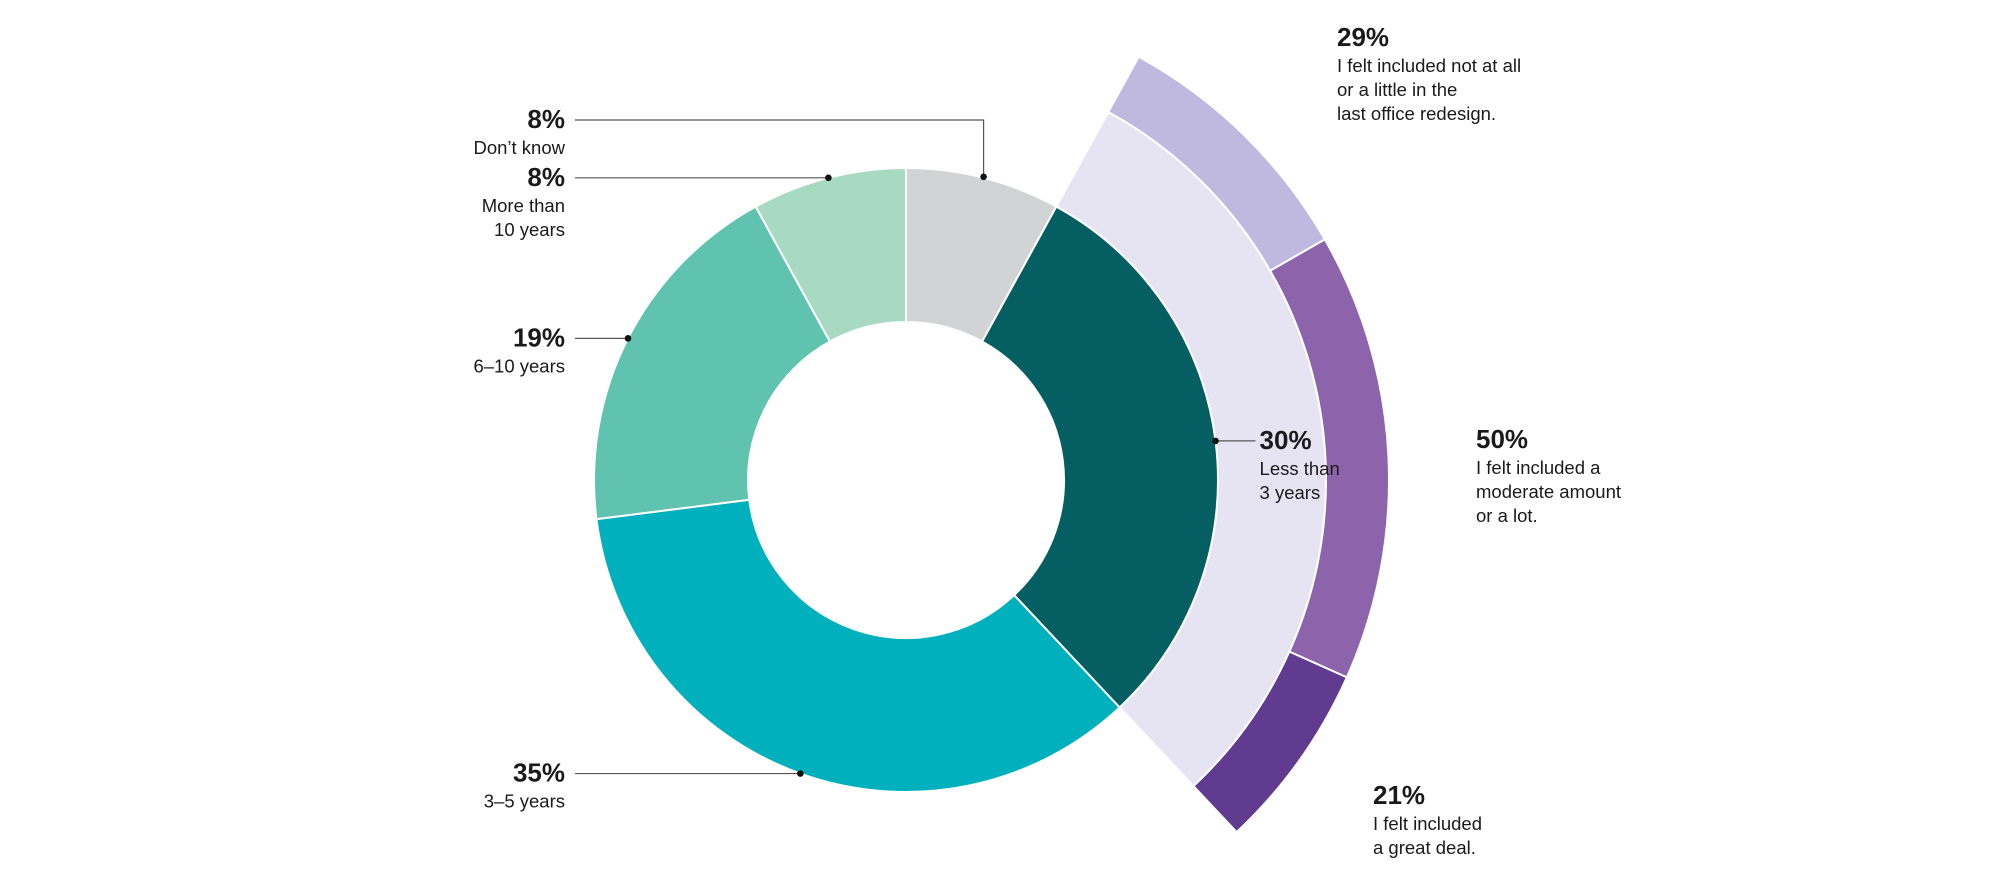 The width and height of the screenshot is (2000, 881). What do you see at coordinates (1416, 113) in the screenshot?
I see `category-label-not_at_all: last office redesign.` at bounding box center [1416, 113].